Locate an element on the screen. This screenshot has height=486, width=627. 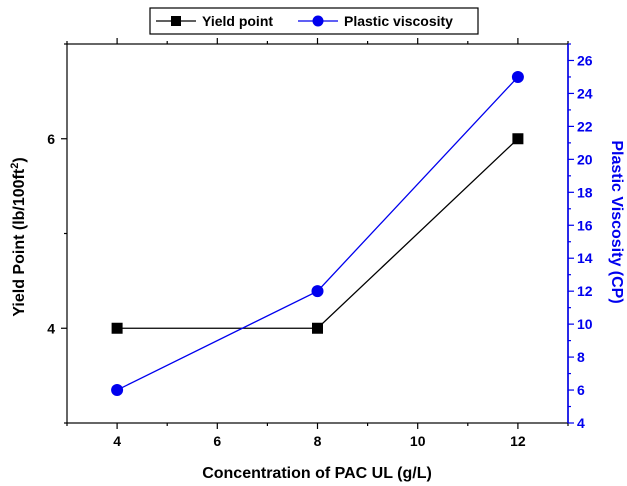
y-tick-right-label: 26 is located at coordinates (585, 60).